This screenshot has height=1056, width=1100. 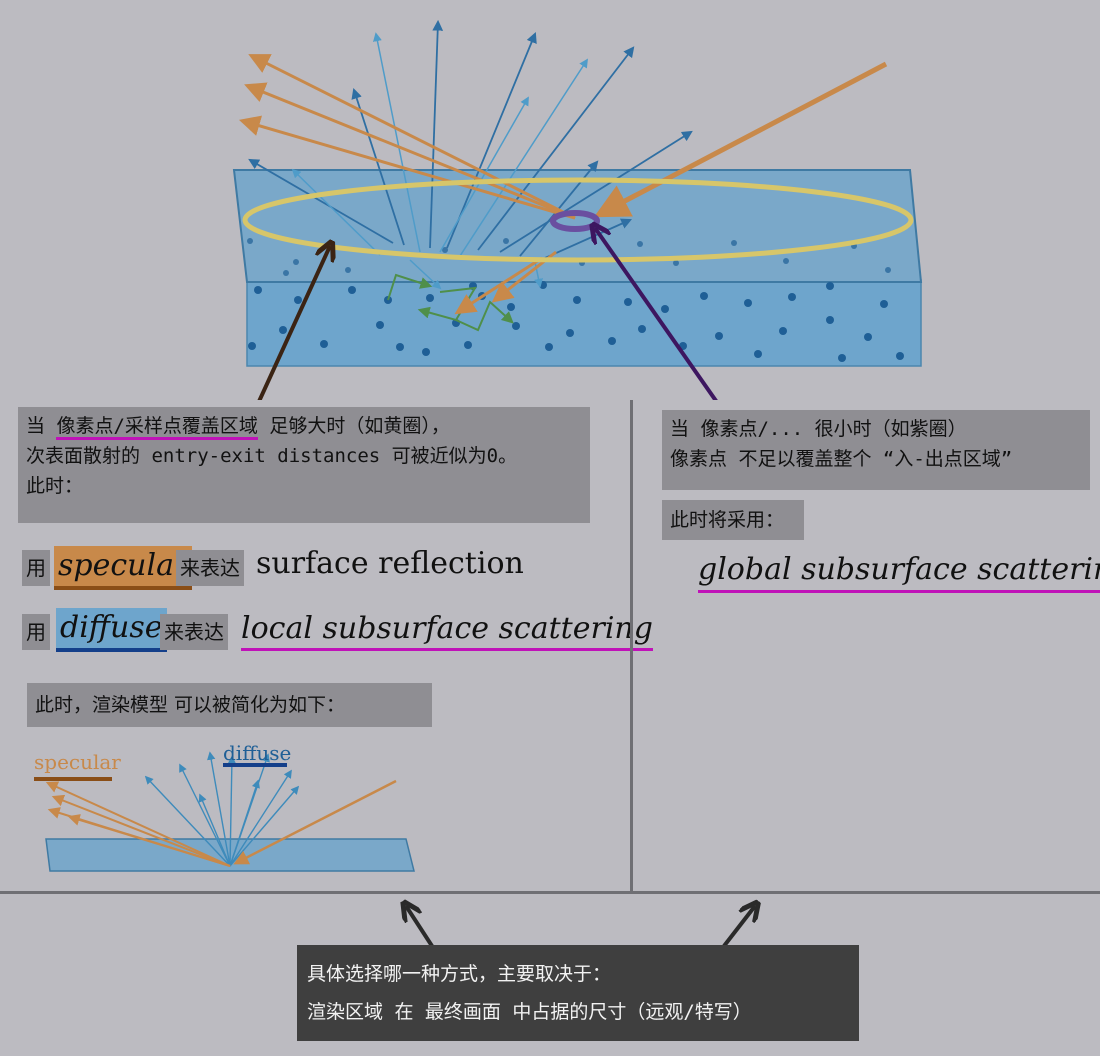 I want to click on yellow-large-footprint-ring, so click(x=578, y=220).